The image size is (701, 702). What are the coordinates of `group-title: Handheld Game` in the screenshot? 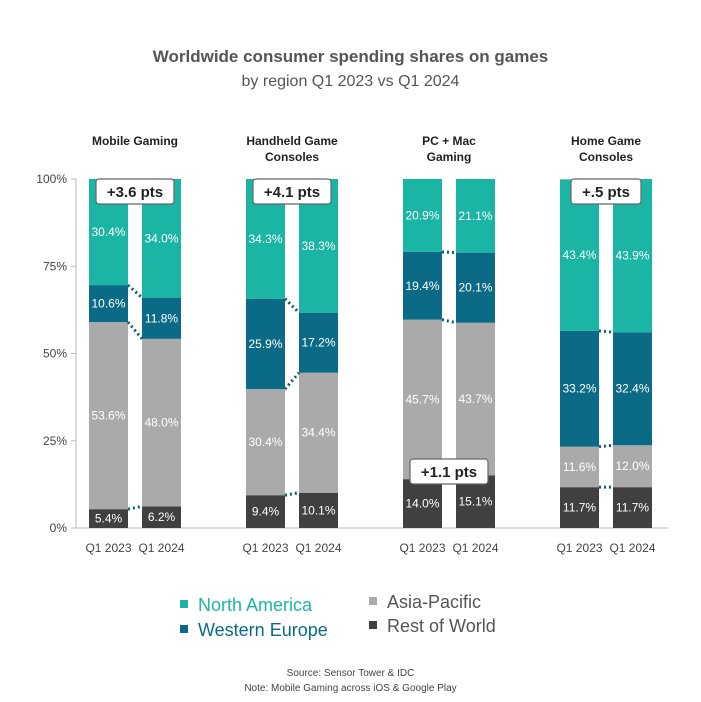 It's located at (292, 141).